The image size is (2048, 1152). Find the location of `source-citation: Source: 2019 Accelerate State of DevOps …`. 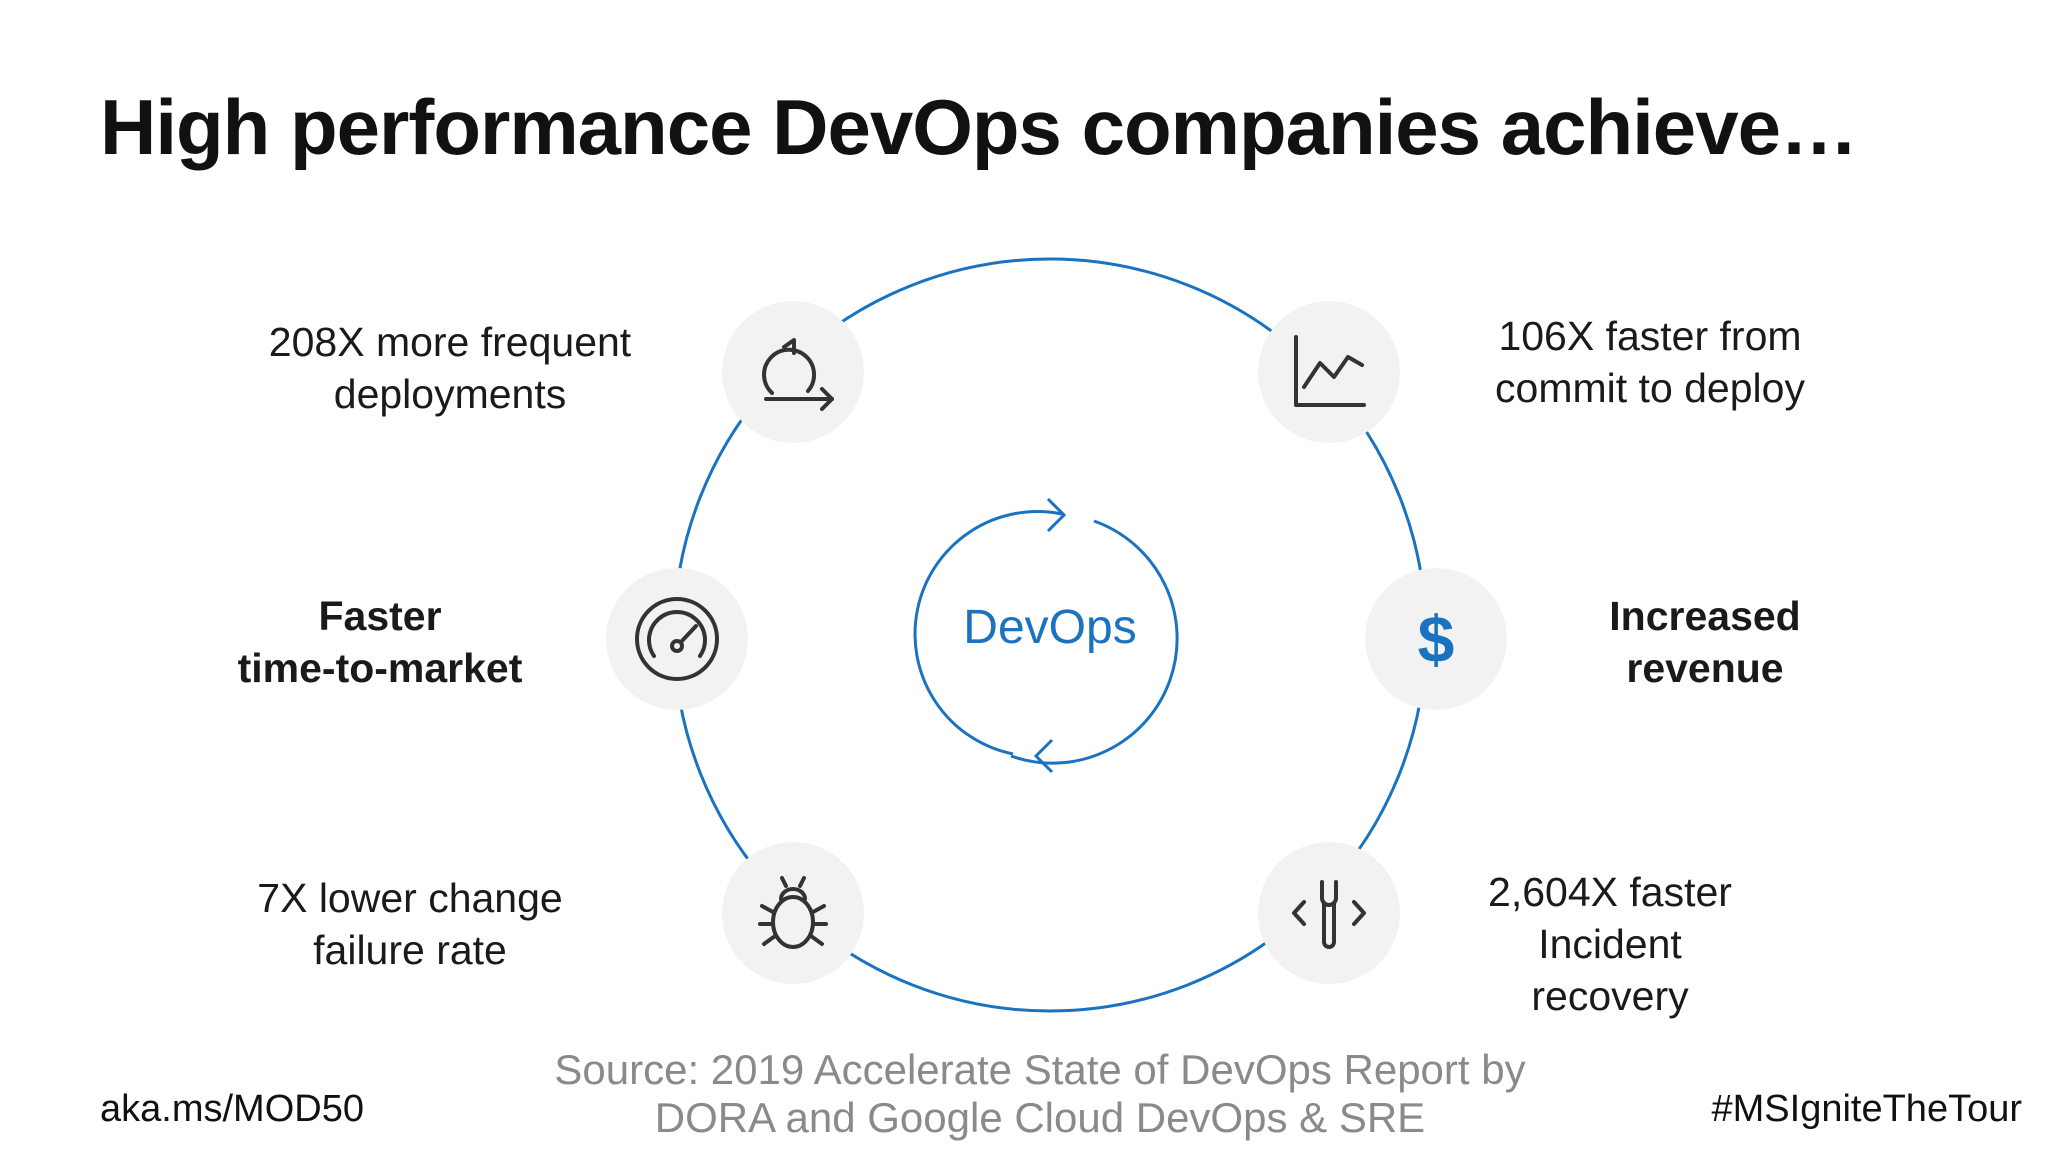

source-citation: Source: 2019 Accelerate State of DevOps … is located at coordinates (1040, 1093).